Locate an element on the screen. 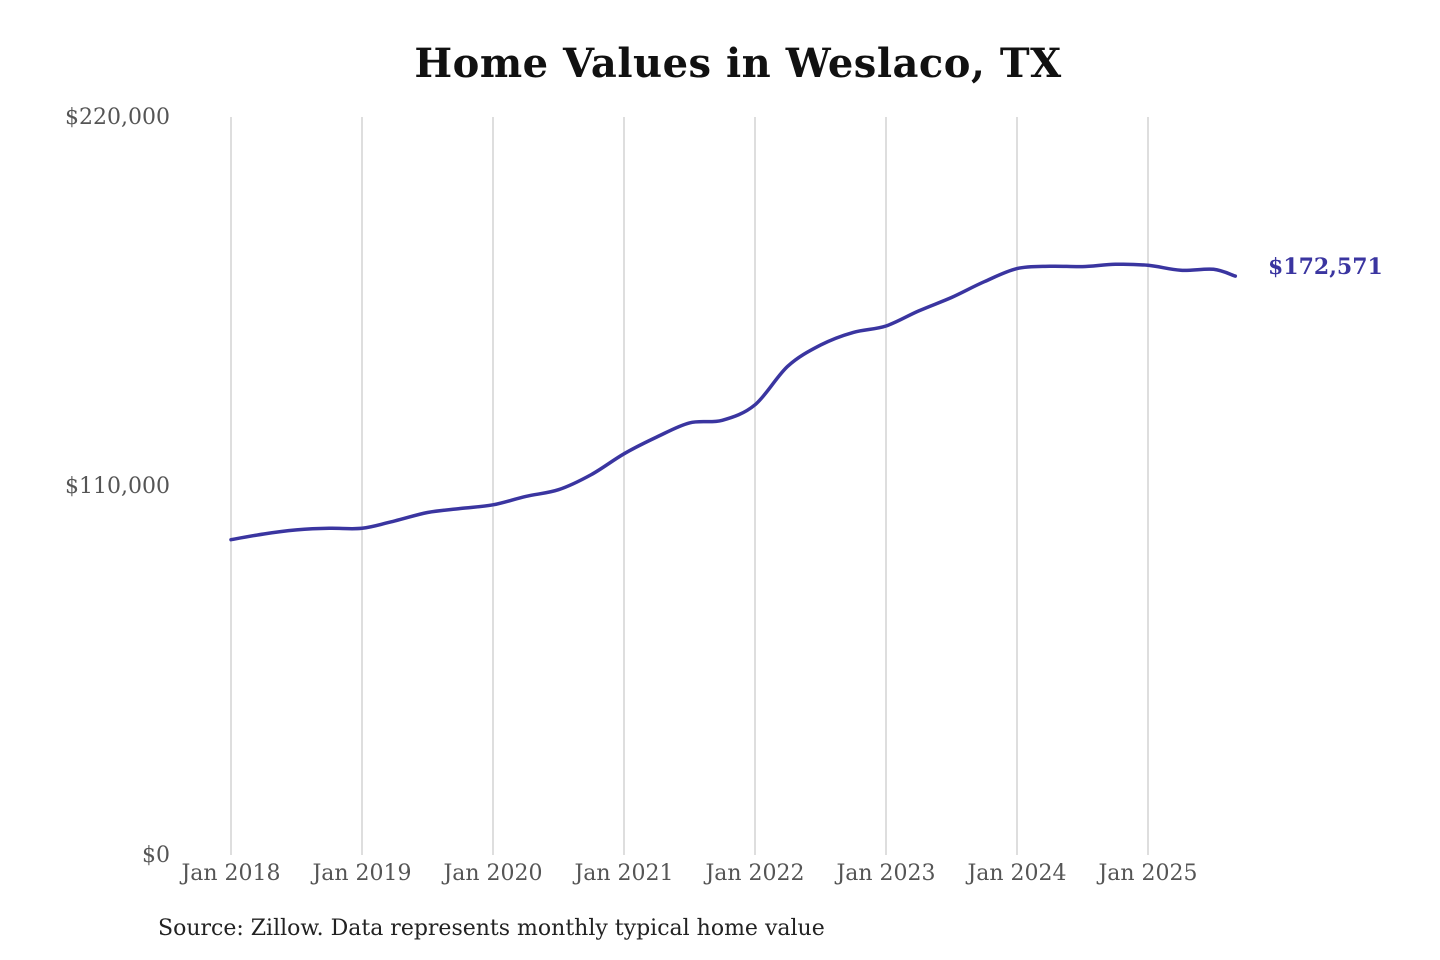 This screenshot has width=1440, height=960. y-axis-tick-labels: $220,000 $110,000 $0 is located at coordinates (117, 486).